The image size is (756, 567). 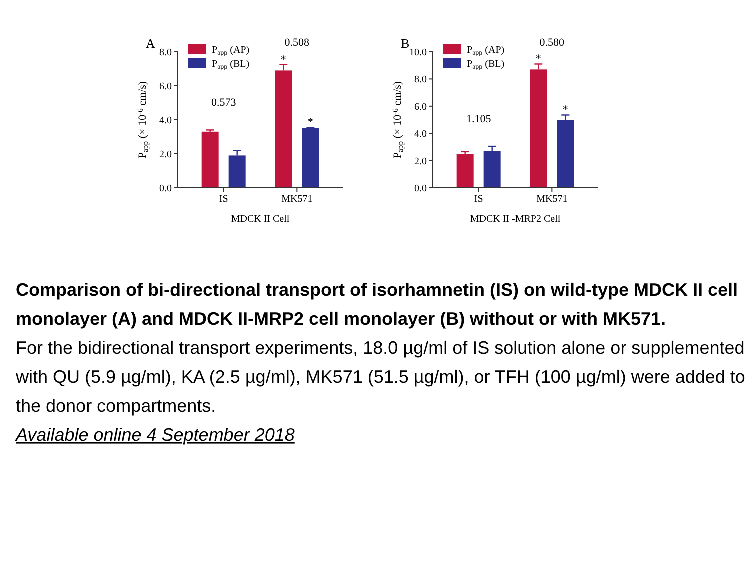 I want to click on y-tick-label: 10.0, so click(x=418, y=53).